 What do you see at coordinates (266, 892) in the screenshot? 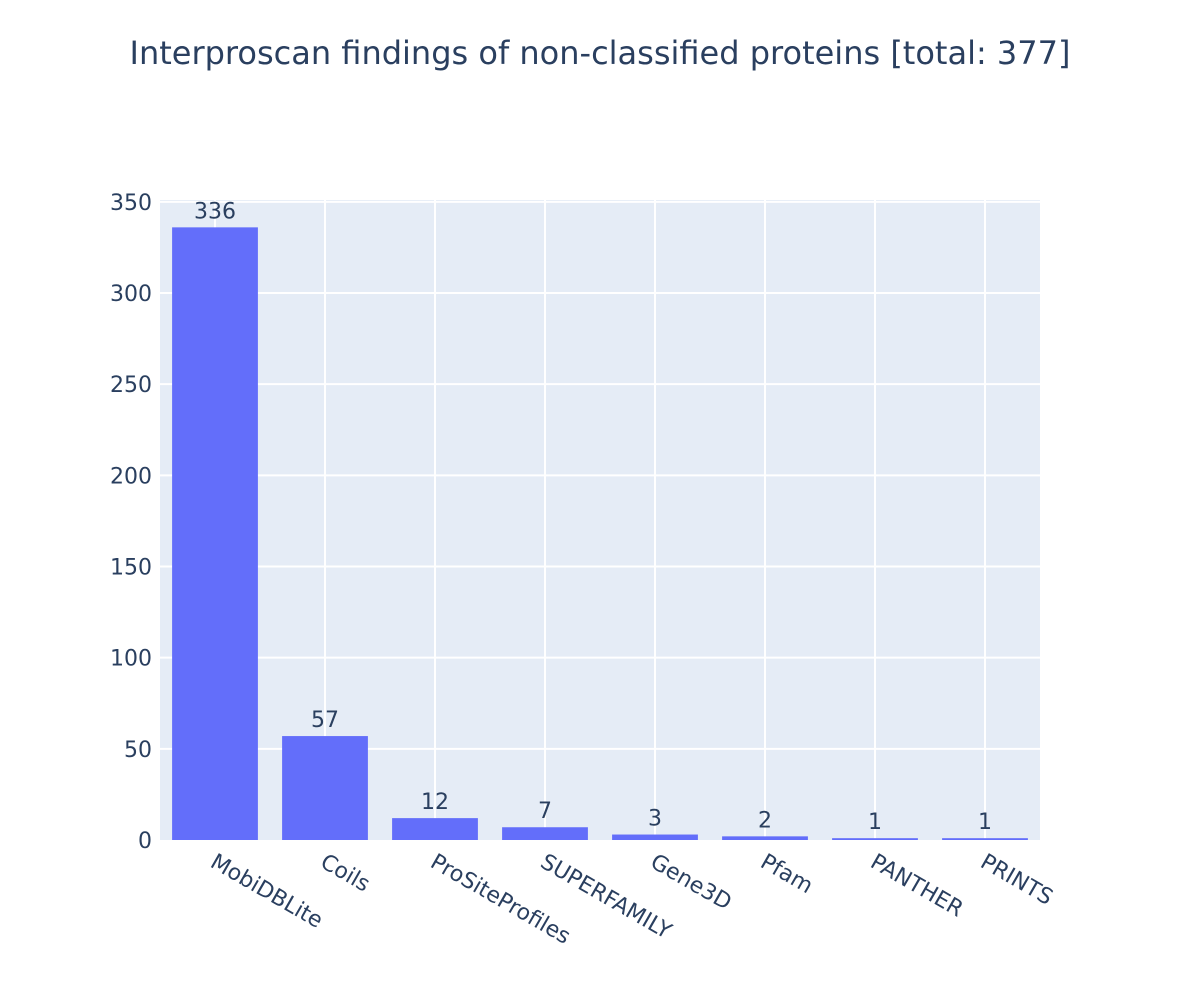
I see `x-tick-label: MobiDBLite` at bounding box center [266, 892].